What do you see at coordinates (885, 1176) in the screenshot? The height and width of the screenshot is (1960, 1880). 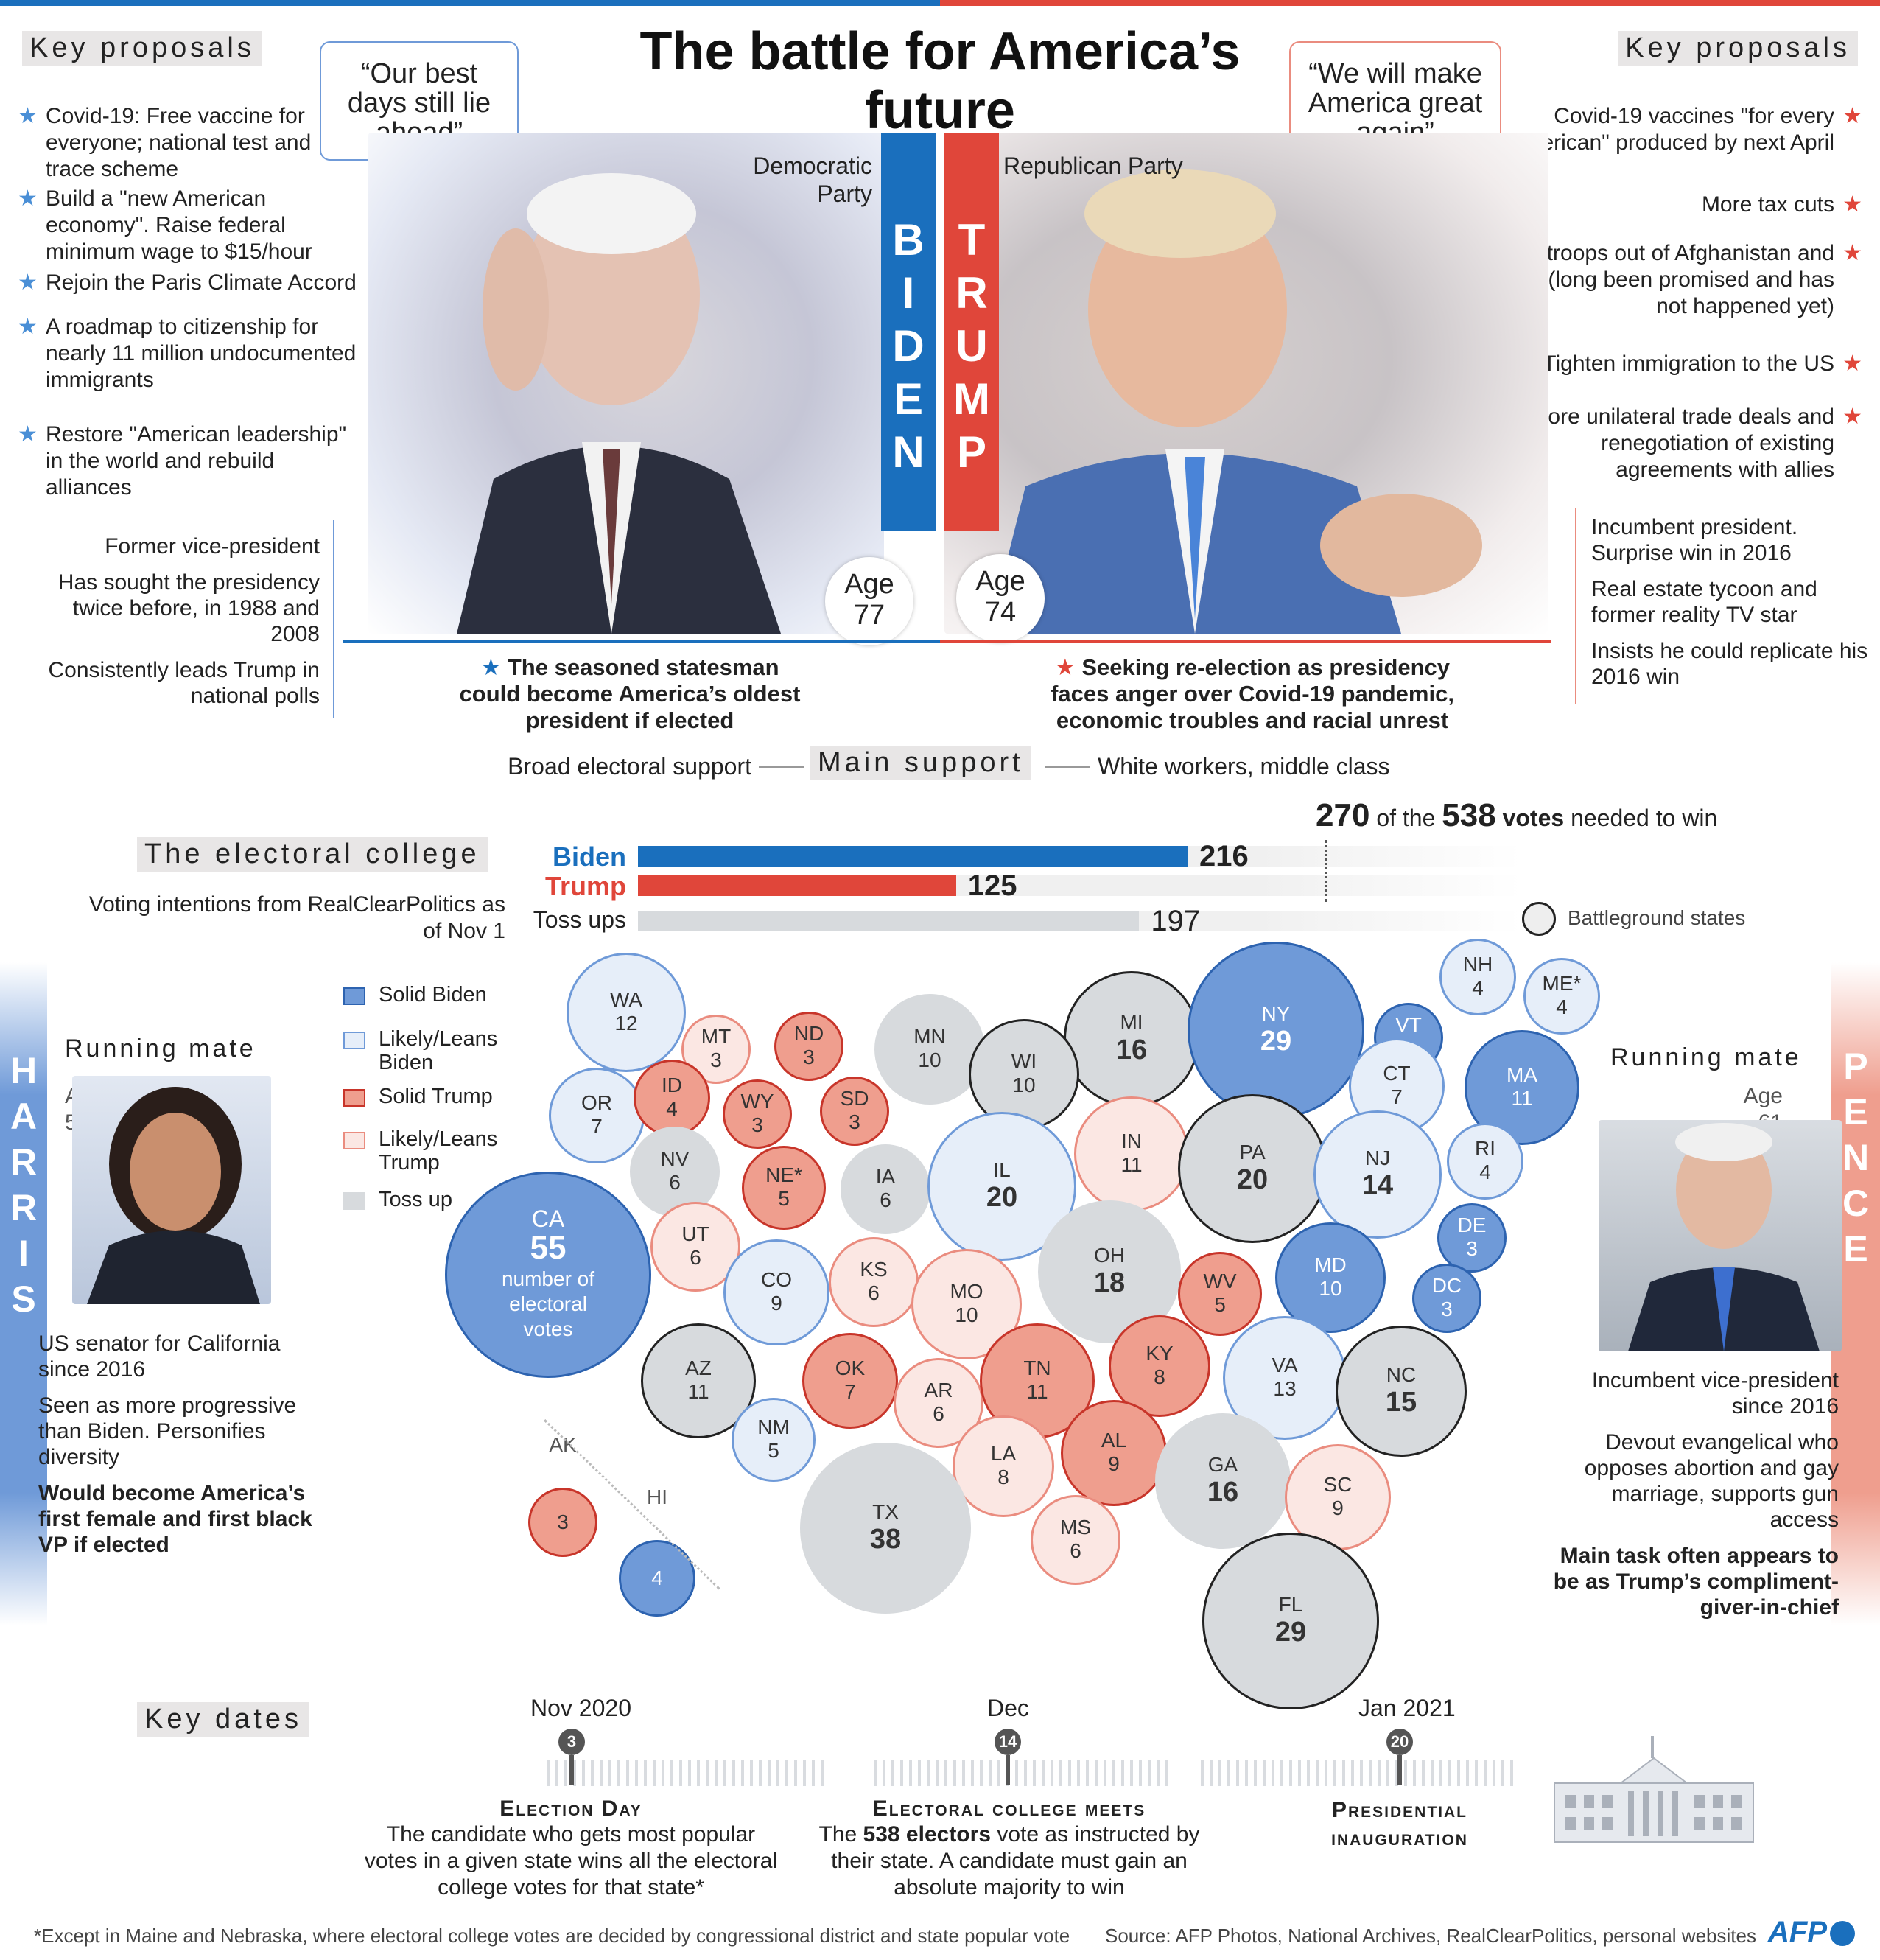 I see `state-abbr: IA` at bounding box center [885, 1176].